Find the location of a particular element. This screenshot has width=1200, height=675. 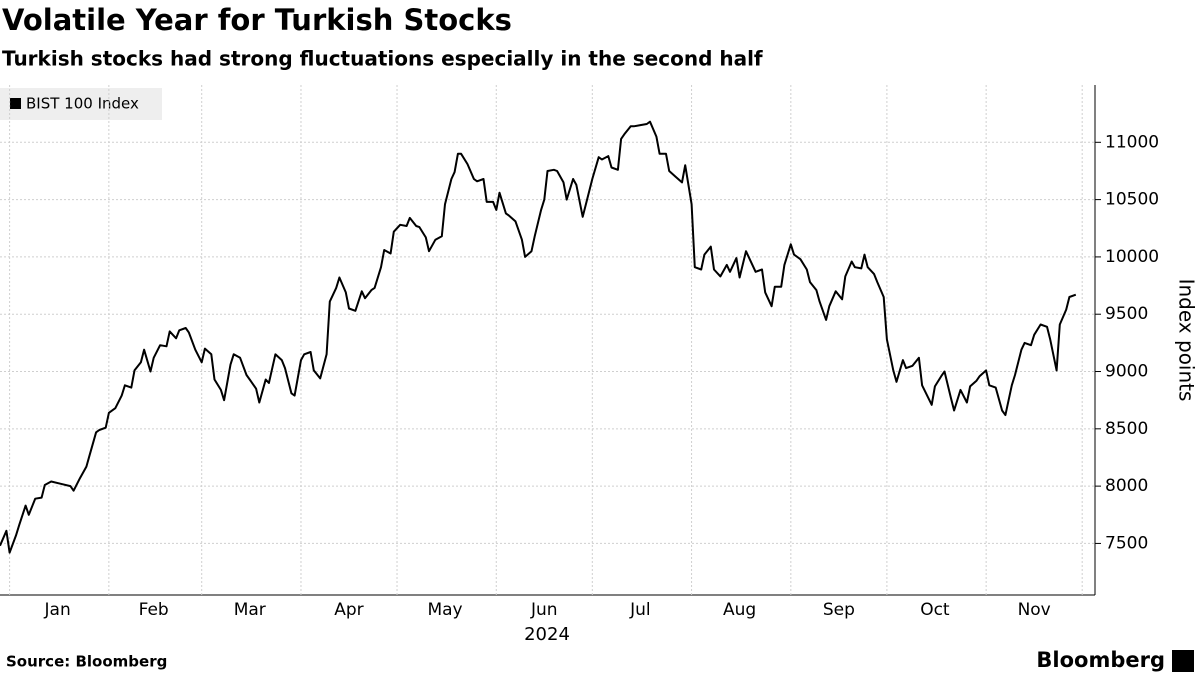

x-tick-label: May is located at coordinates (444, 610).